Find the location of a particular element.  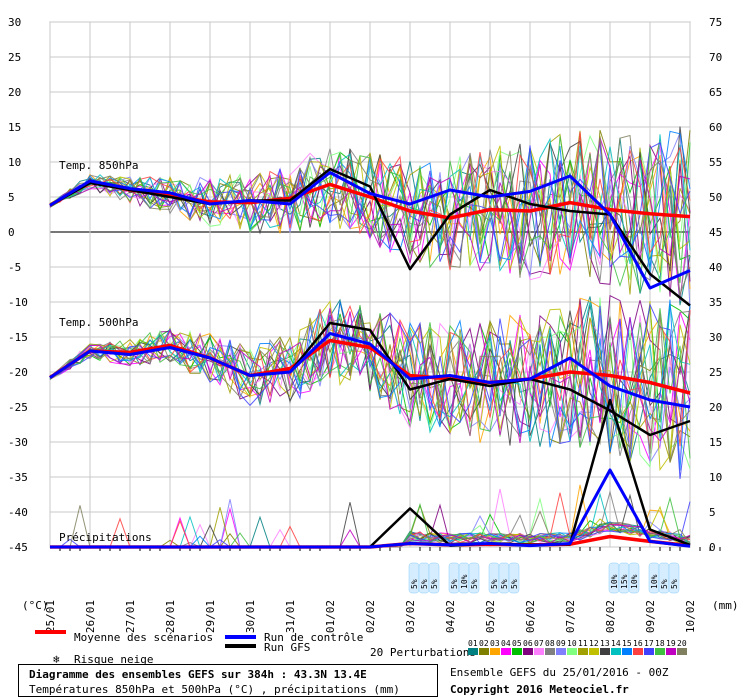

perturbation-number: 05 is located at coordinates (517, 643).